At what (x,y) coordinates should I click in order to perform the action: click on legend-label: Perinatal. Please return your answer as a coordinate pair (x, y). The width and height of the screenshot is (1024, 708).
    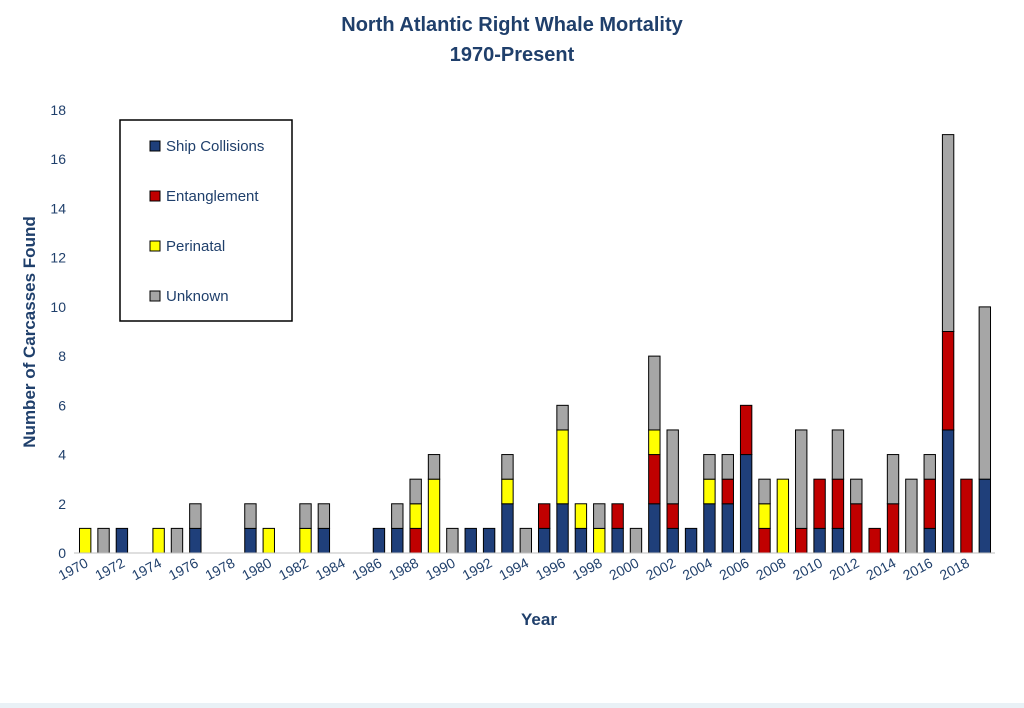
    Looking at the image, I should click on (195, 246).